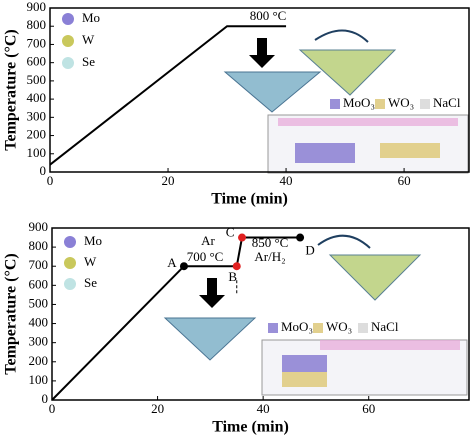 This screenshot has height=438, width=474. I want to click on annotation: 850 °C, so click(270, 242).